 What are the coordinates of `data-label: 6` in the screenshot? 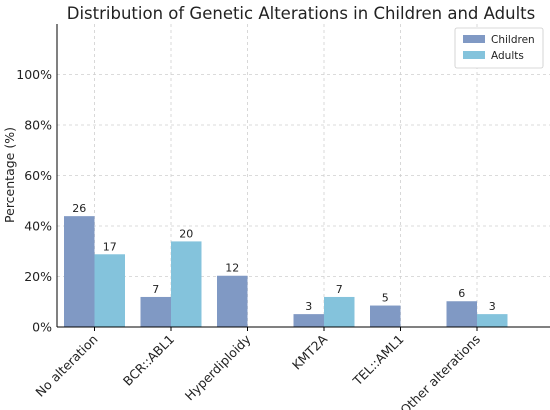 It's located at (461, 293).